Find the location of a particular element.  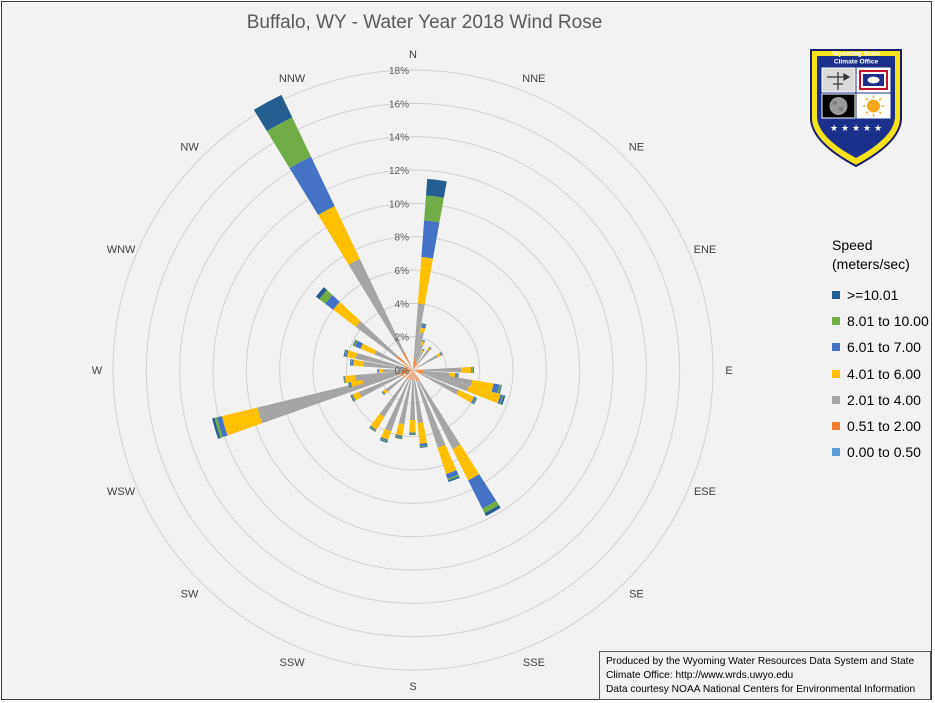

direction-label: S is located at coordinates (412, 687).